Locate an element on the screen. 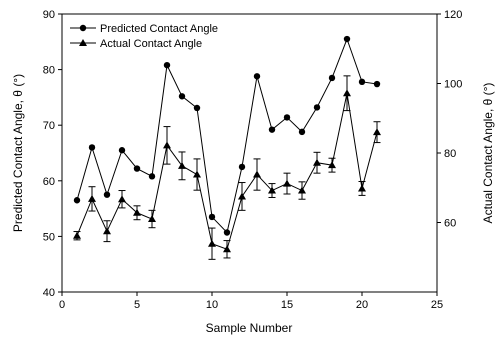 The height and width of the screenshot is (338, 503). y-left-tick-label: 90 is located at coordinates (49, 15).